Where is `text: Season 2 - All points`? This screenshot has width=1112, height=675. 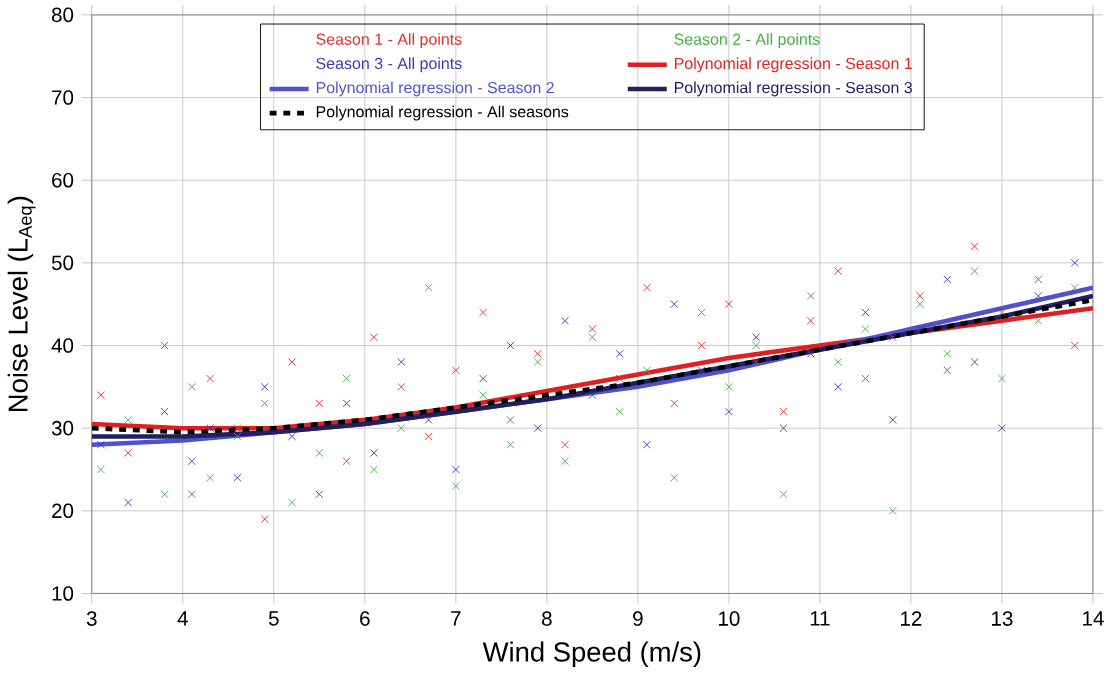
text: Season 2 - All points is located at coordinates (747, 41).